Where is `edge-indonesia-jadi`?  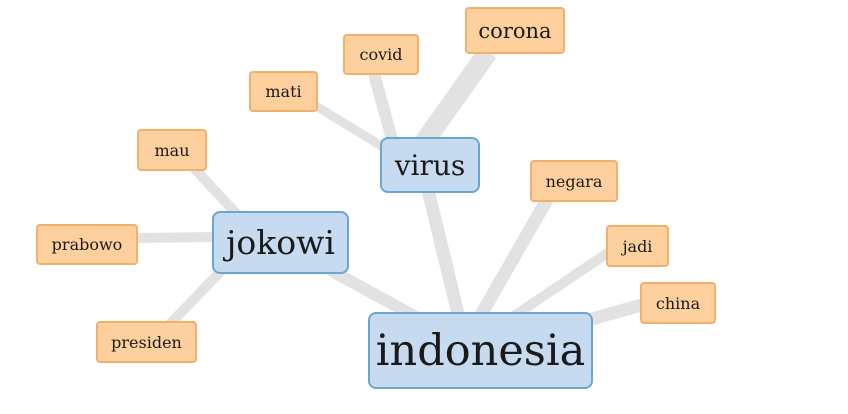 edge-indonesia-jadi is located at coordinates (558, 286).